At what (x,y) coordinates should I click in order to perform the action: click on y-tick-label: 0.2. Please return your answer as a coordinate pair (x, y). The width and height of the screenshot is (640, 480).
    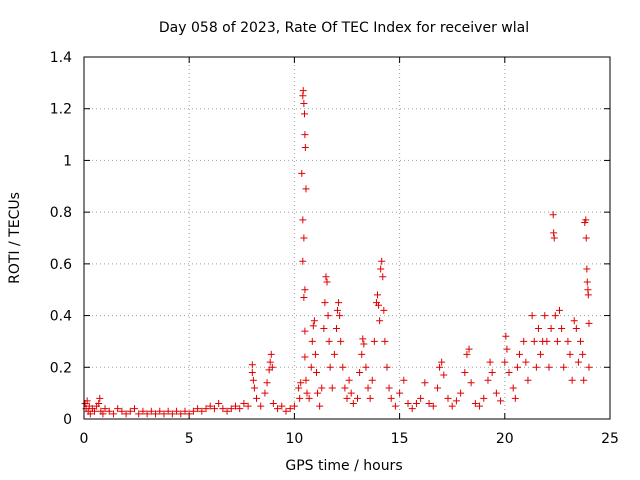
    Looking at the image, I should click on (61, 368).